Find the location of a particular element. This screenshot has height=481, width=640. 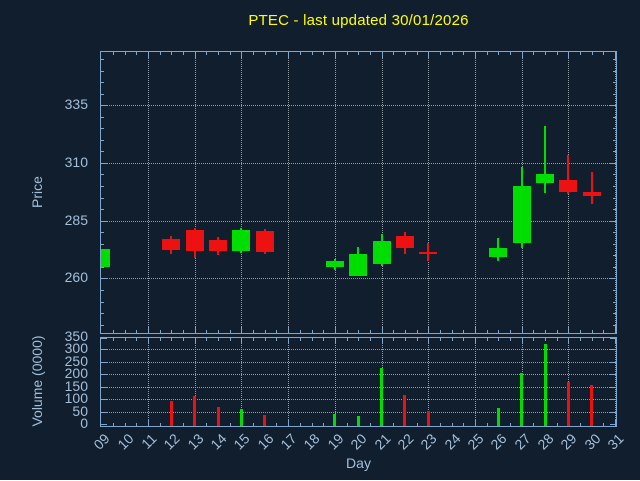

price-tick-label: 310 is located at coordinates (76, 162).